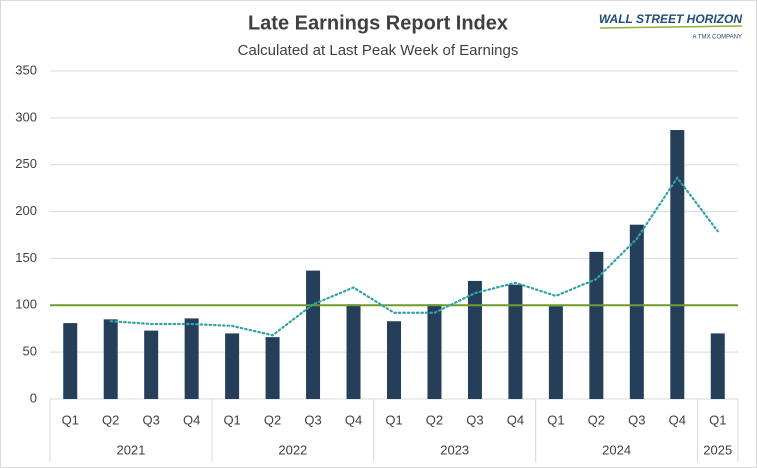 This screenshot has width=757, height=468. Describe the element at coordinates (378, 23) in the screenshot. I see `chart-title: Late Earnings Report Index` at that location.